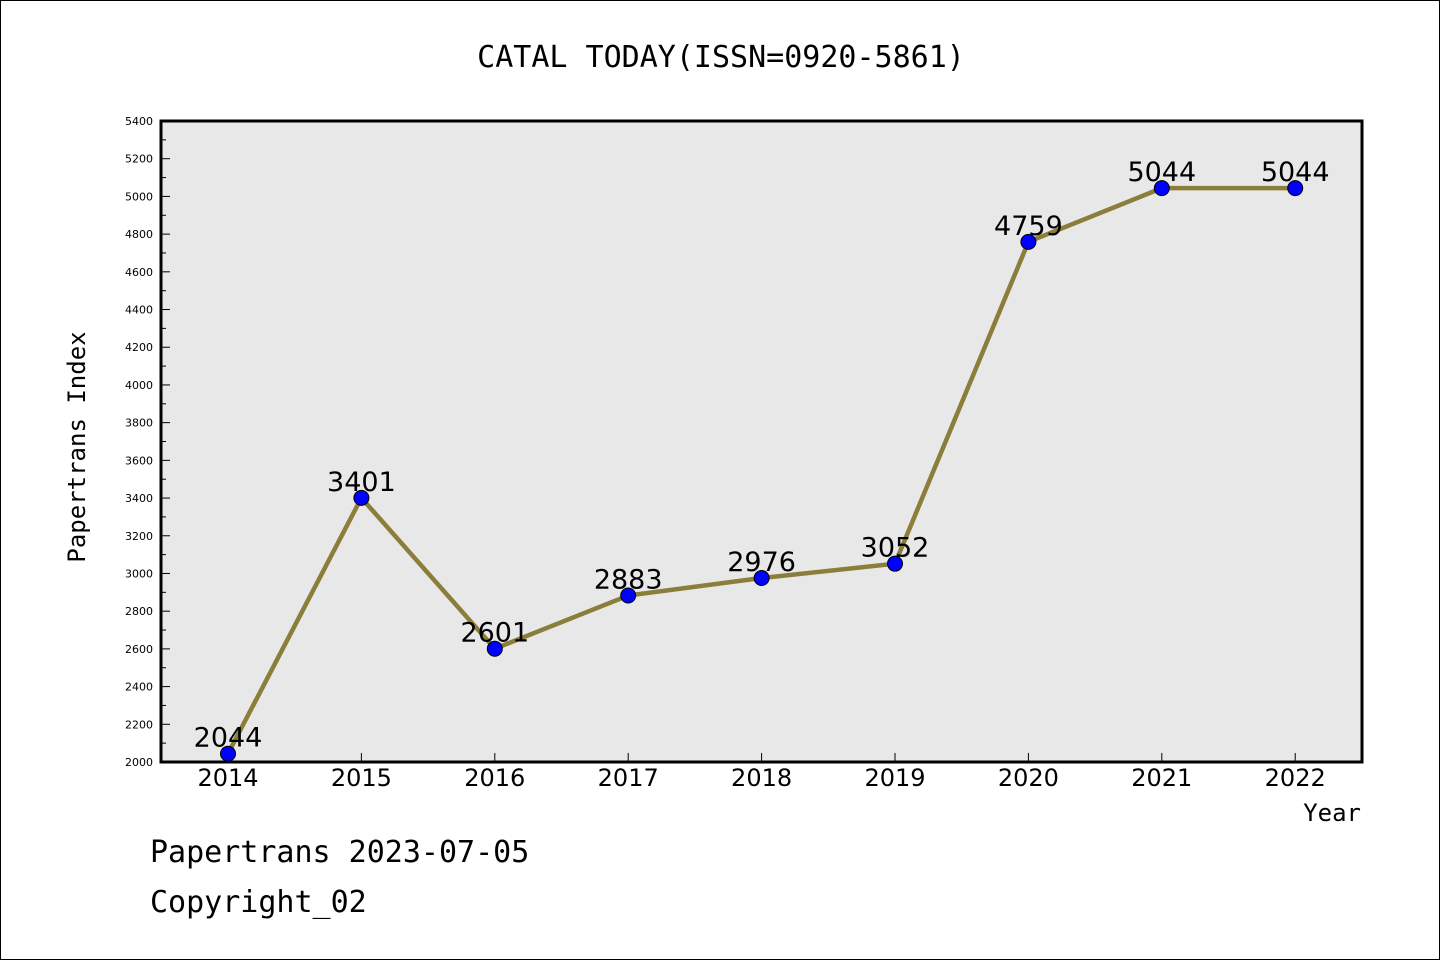  What do you see at coordinates (361, 482) in the screenshot?
I see `data-label: 3401` at bounding box center [361, 482].